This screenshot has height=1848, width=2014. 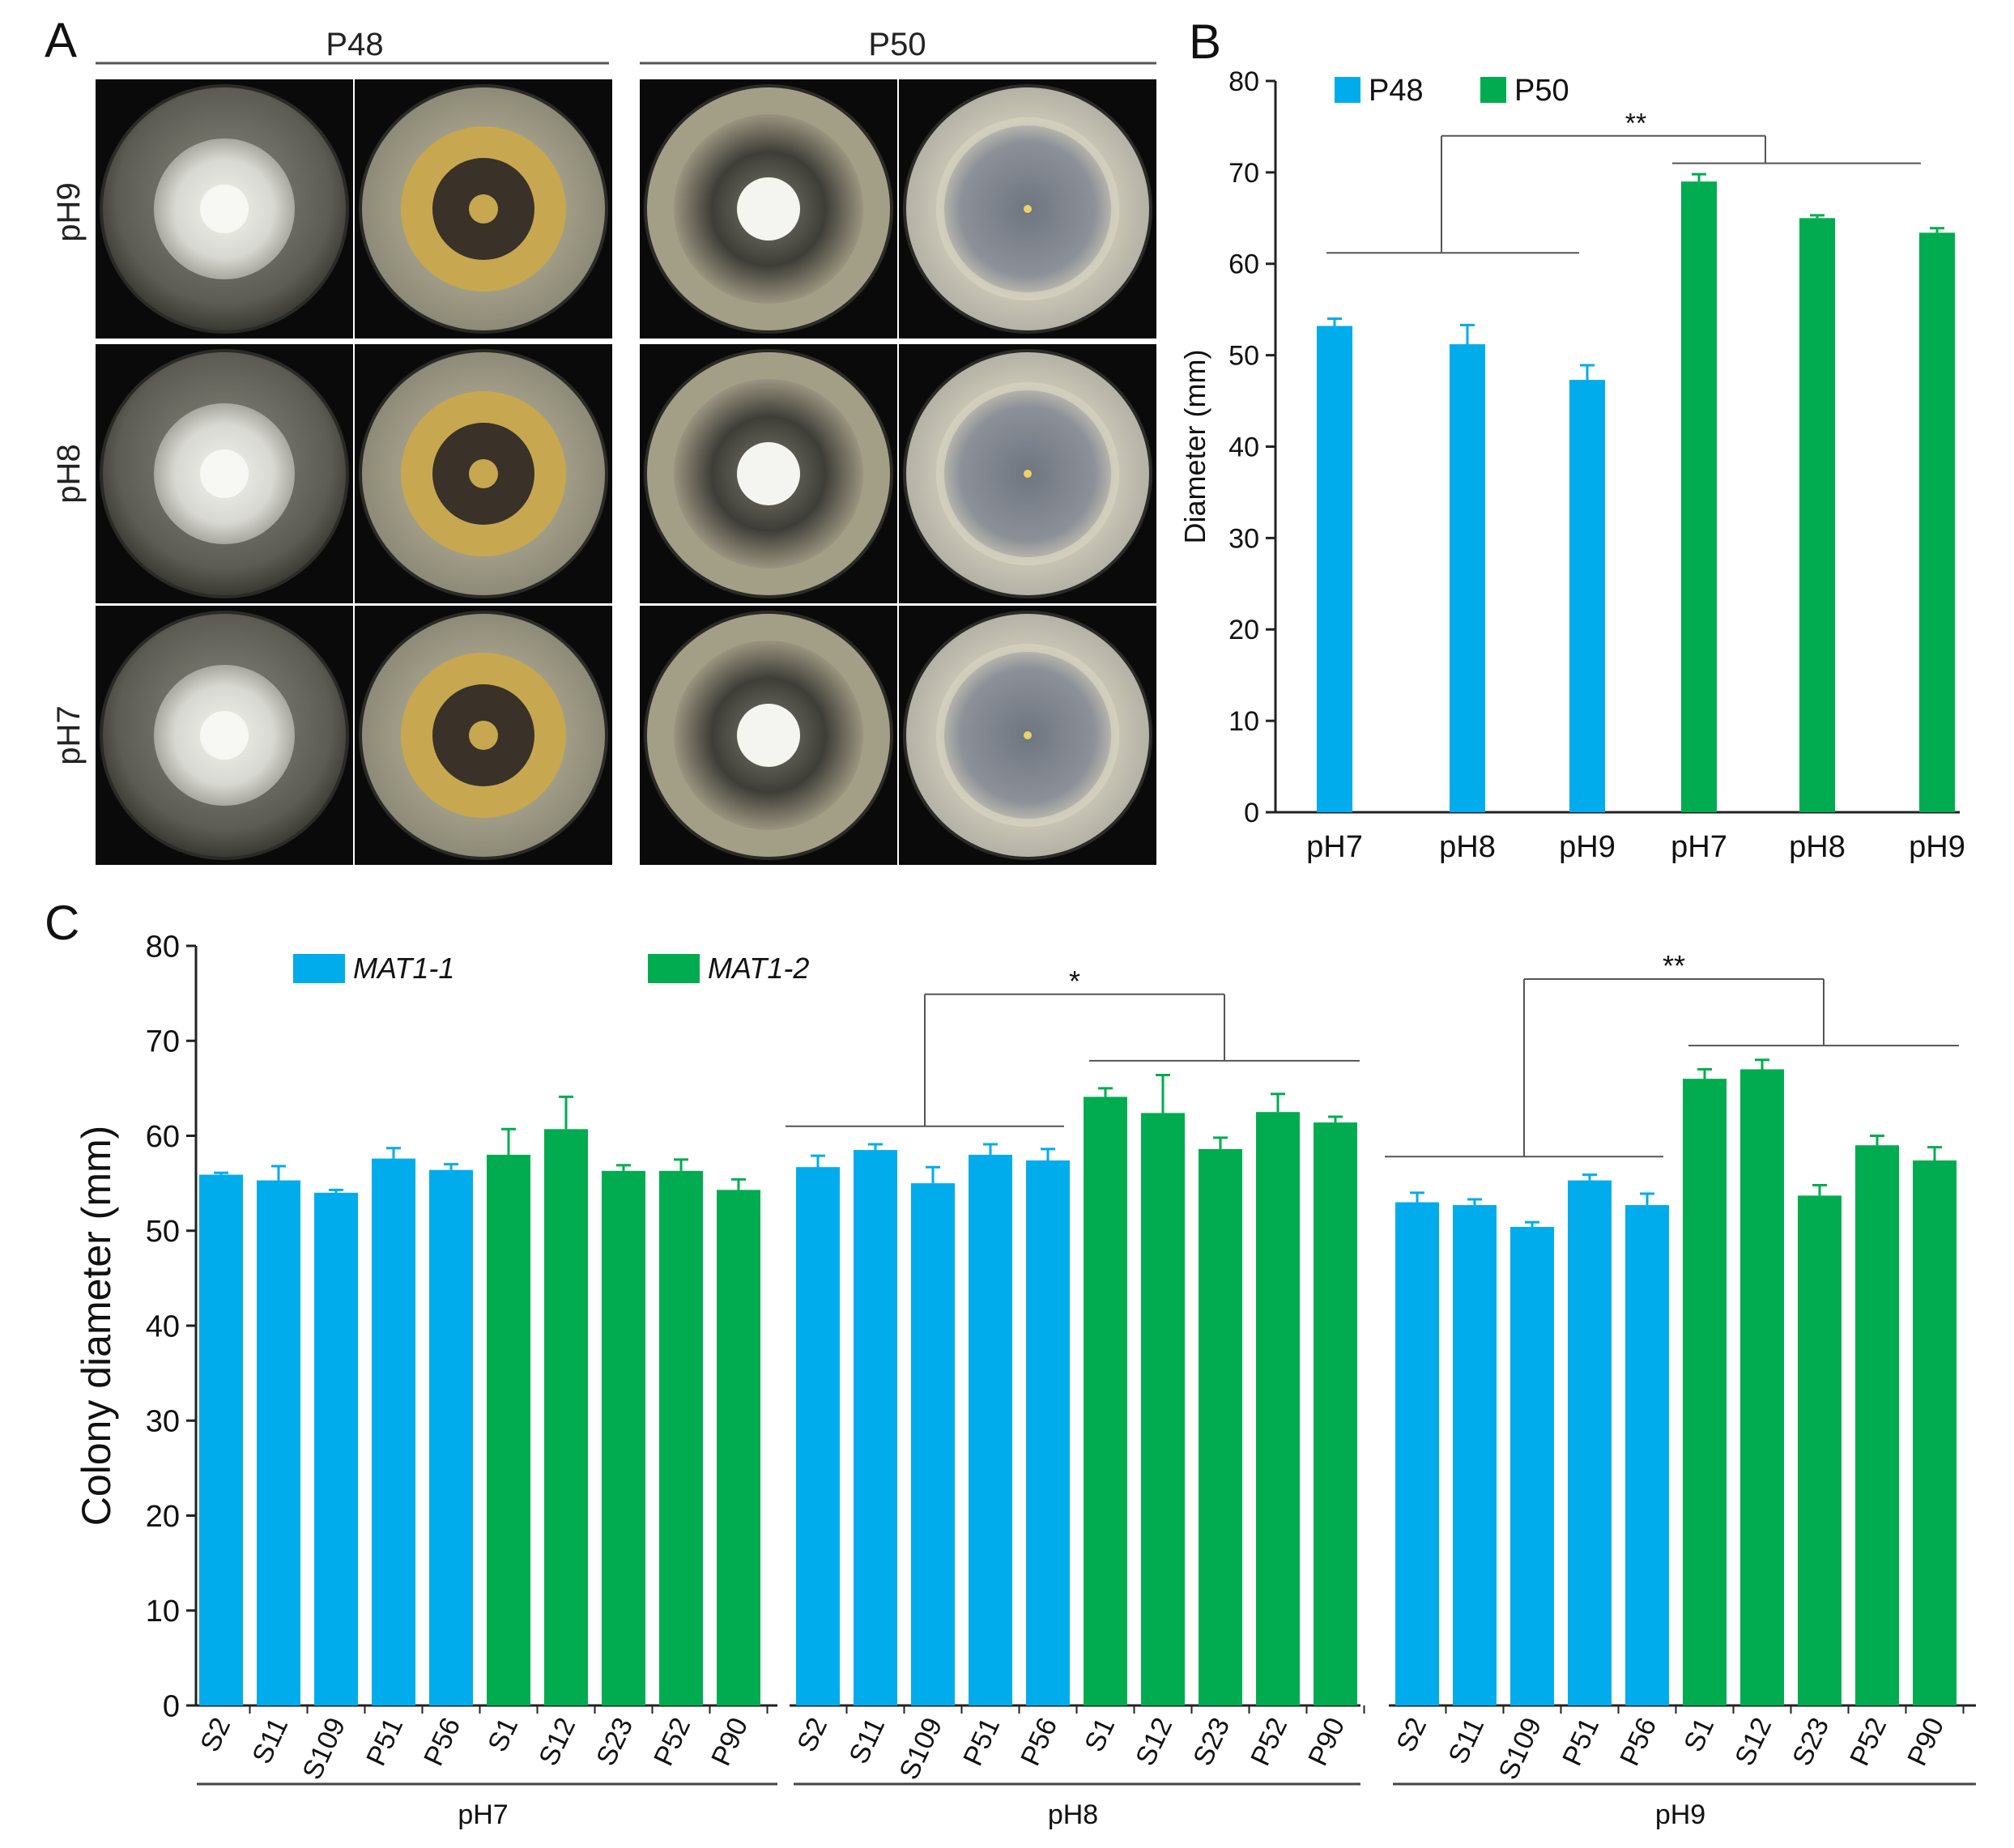 What do you see at coordinates (1244, 81) in the screenshot?
I see `panel-b-y-tick-label: 80` at bounding box center [1244, 81].